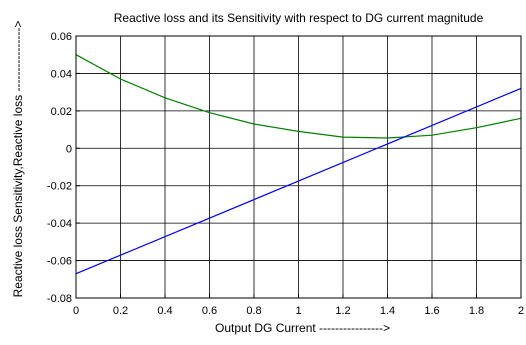 The image size is (526, 345). What do you see at coordinates (59, 168) in the screenshot?
I see `y-tick-labels: 0.06 0.04 0.02 0 -0.02 -0.04 -0.06 -0.08` at bounding box center [59, 168].